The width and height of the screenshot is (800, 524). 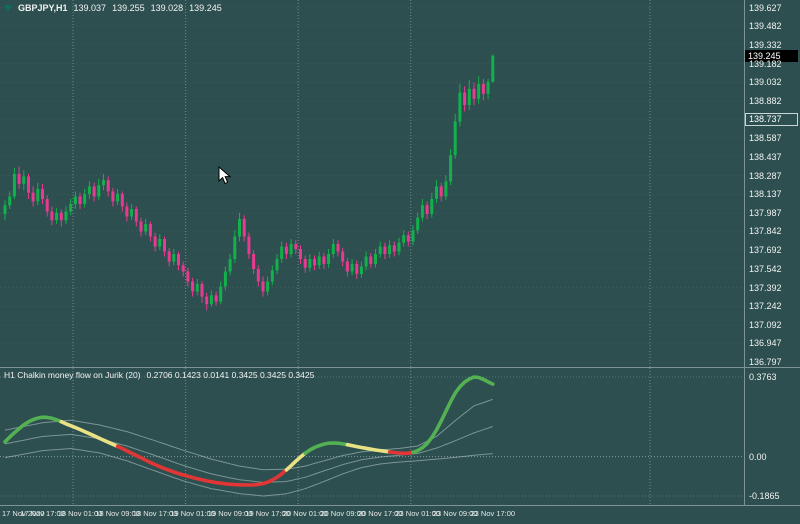 What do you see at coordinates (765, 175) in the screenshot?
I see `price-axis-label: 138.287` at bounding box center [765, 175].